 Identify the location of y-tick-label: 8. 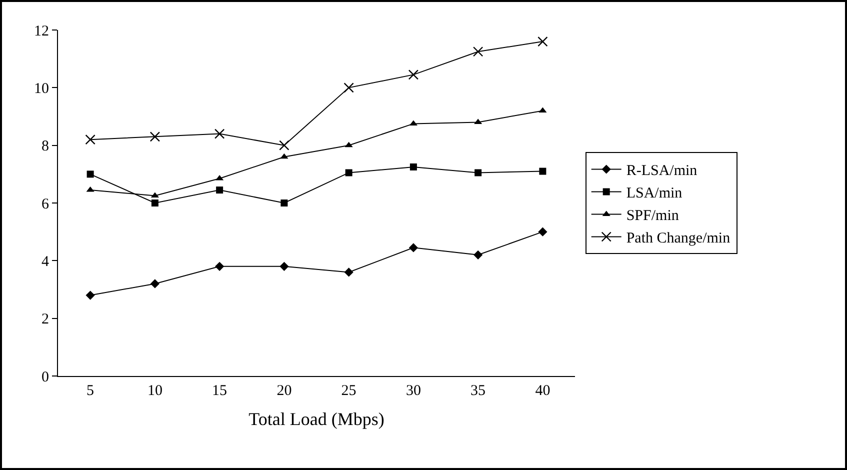
(45, 146).